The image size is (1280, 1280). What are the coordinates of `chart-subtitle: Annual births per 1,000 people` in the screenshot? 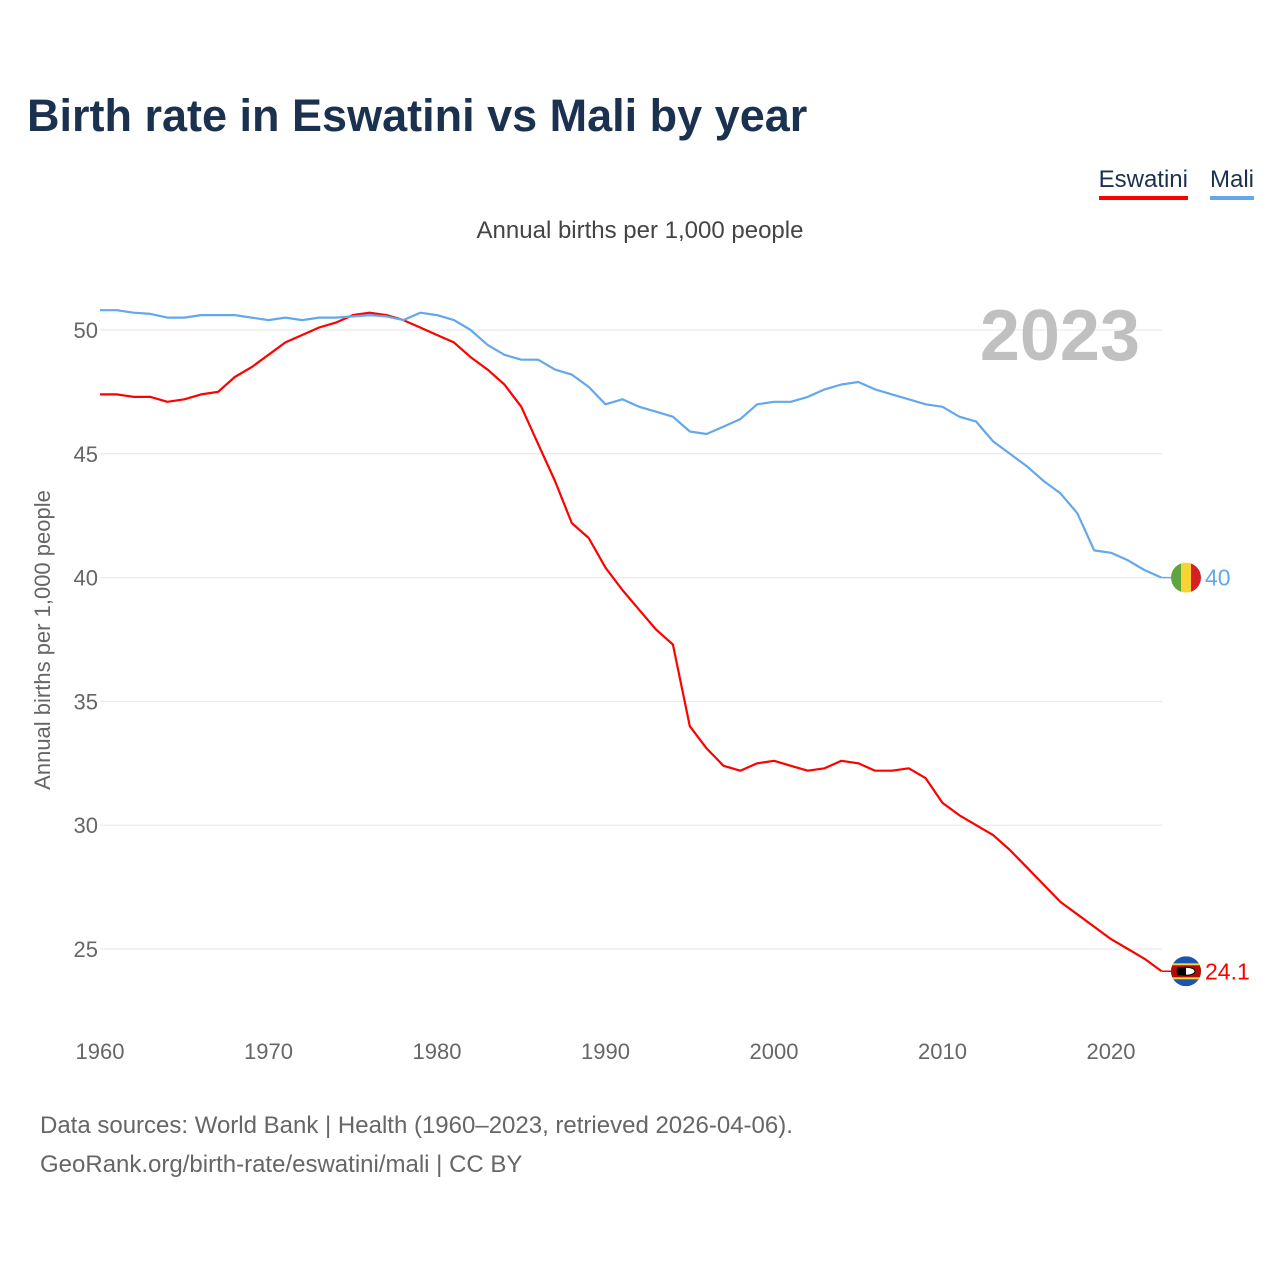 It's located at (640, 230).